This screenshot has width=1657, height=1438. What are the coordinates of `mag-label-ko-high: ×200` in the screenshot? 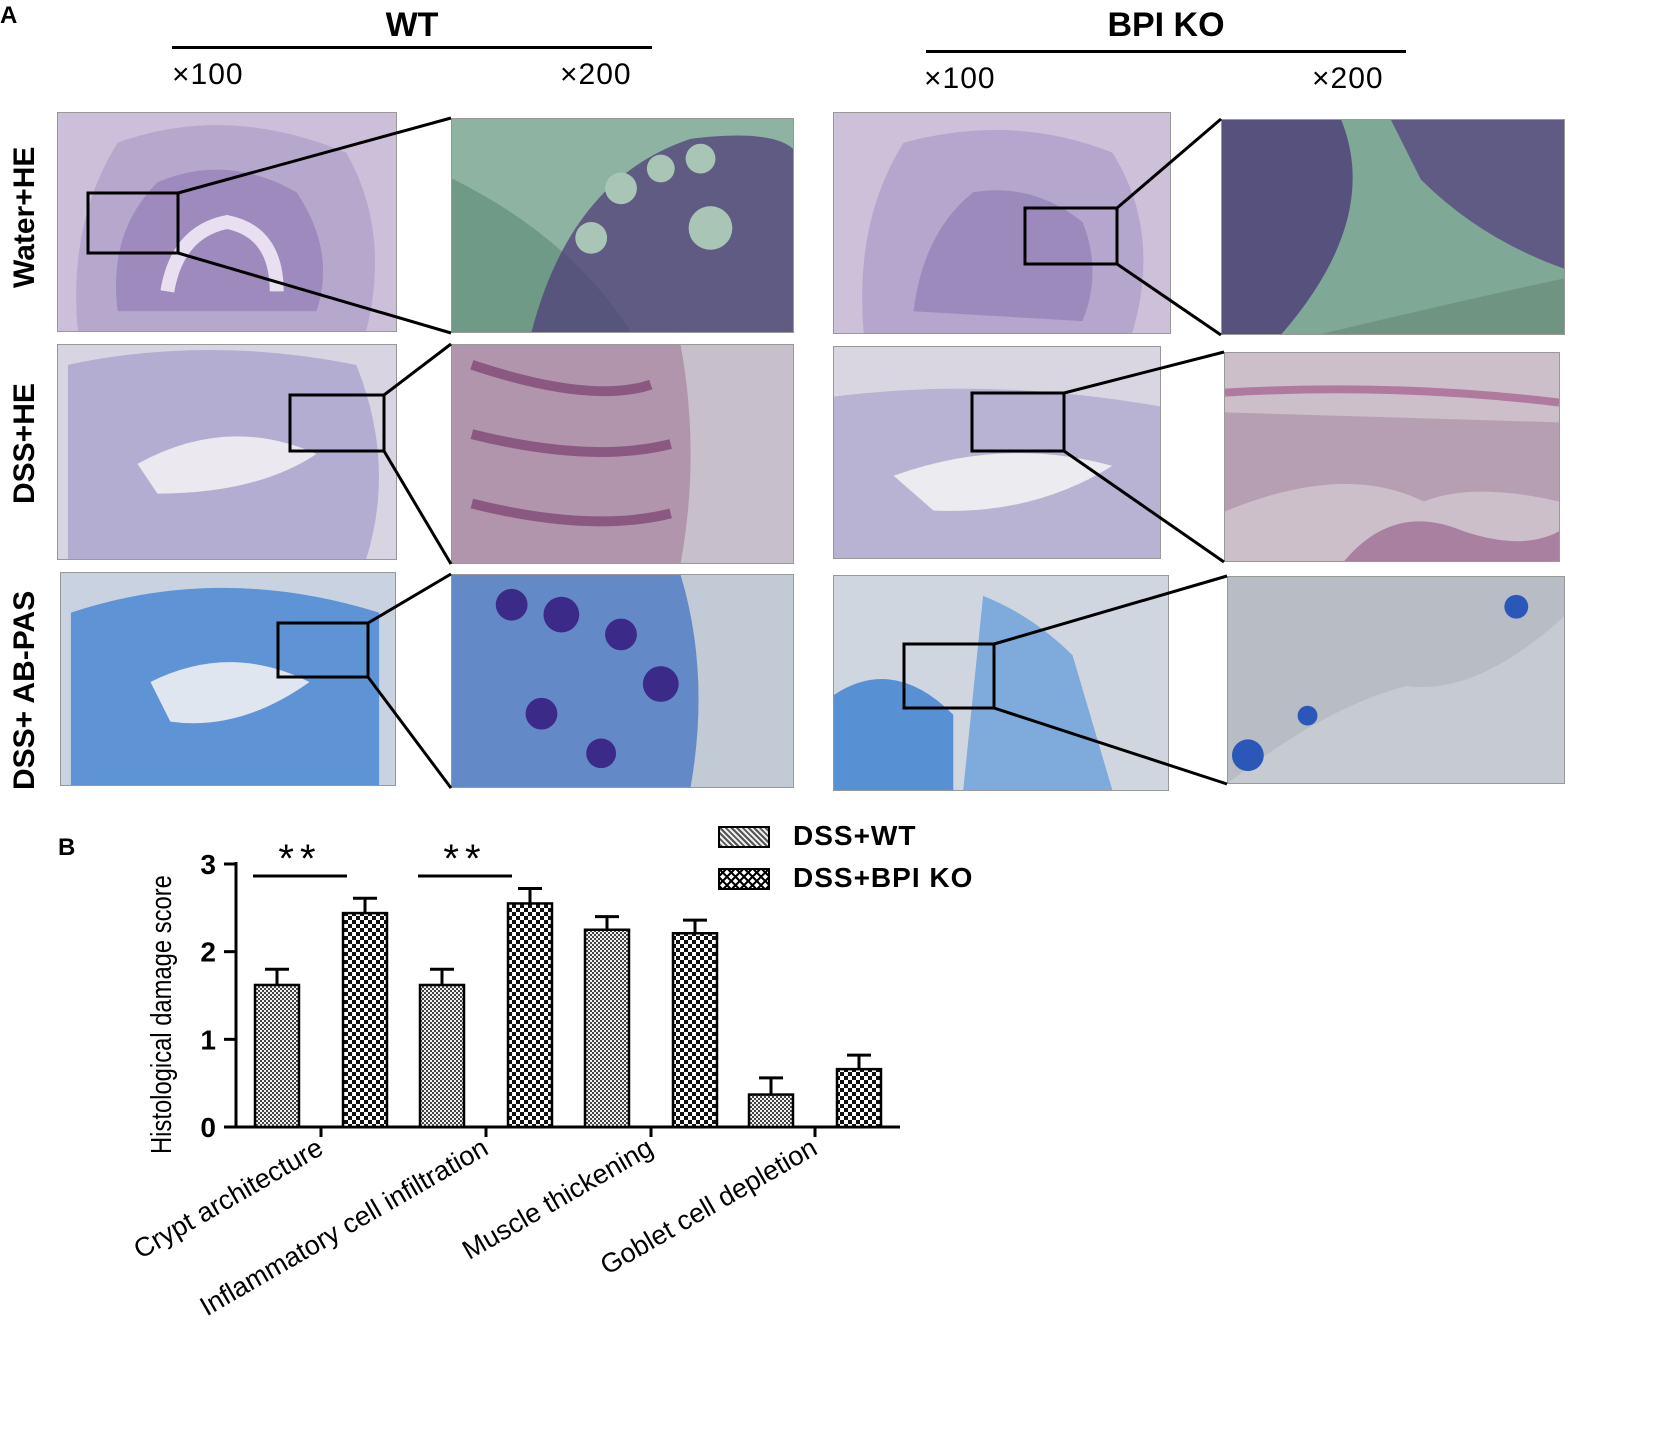 It's located at (1348, 78).